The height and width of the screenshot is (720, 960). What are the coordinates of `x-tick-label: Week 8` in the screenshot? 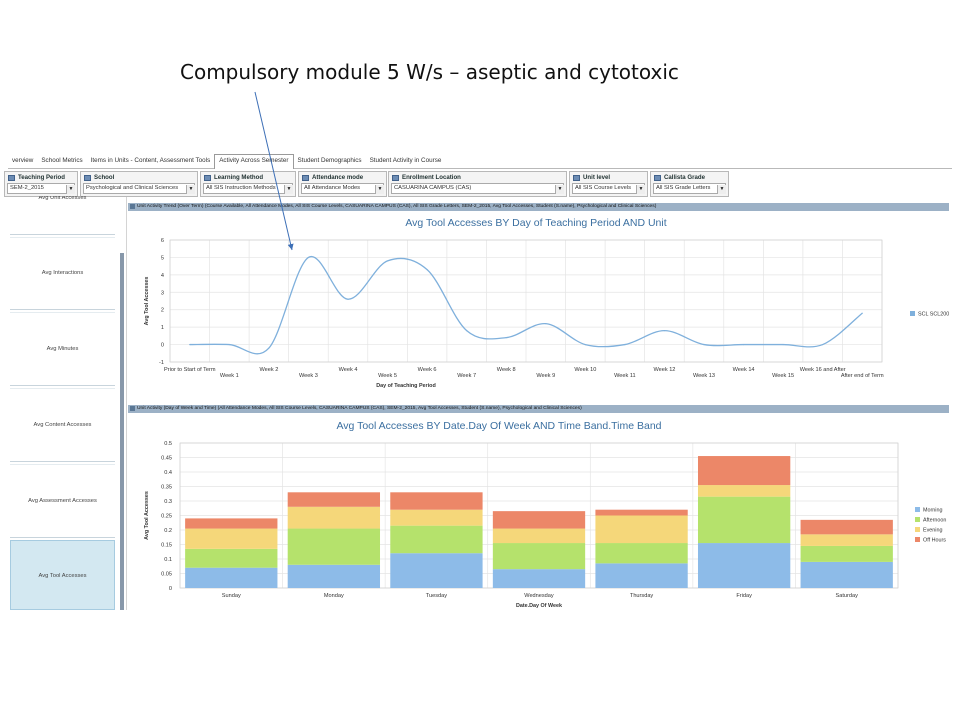 It's located at (506, 370).